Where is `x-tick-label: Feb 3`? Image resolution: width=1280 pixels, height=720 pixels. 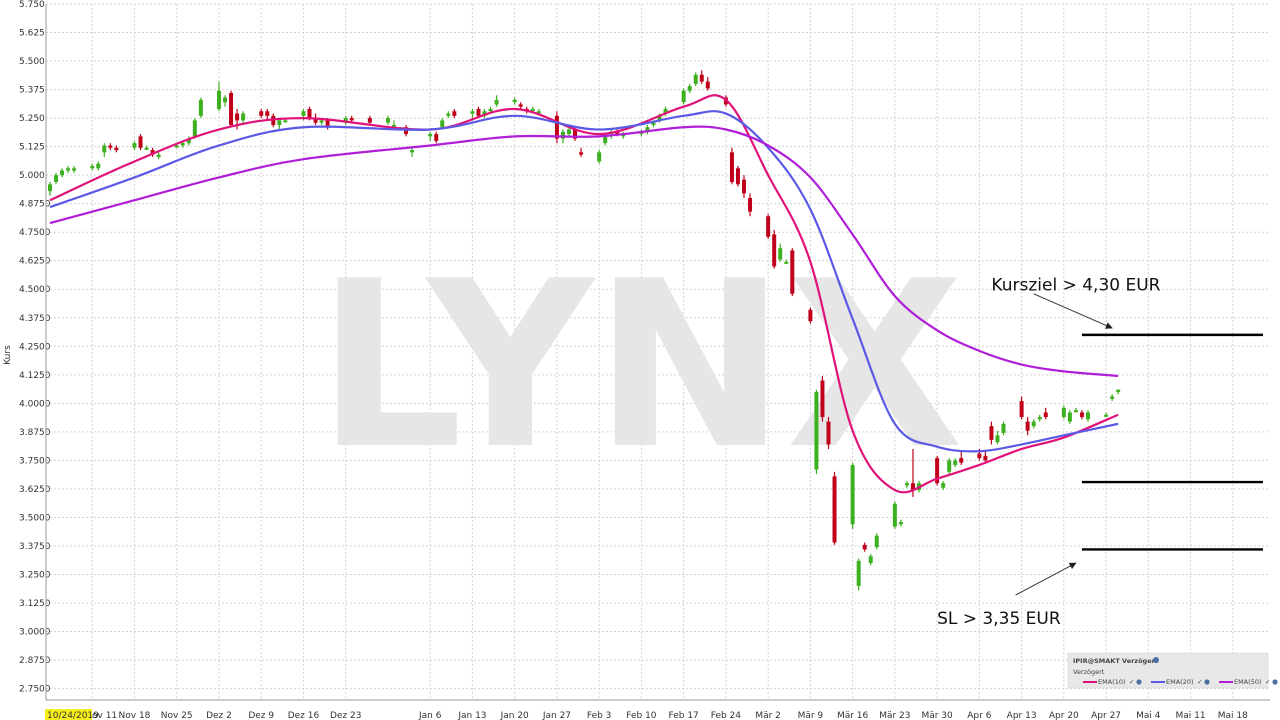
x-tick-label: Feb 3 is located at coordinates (599, 715).